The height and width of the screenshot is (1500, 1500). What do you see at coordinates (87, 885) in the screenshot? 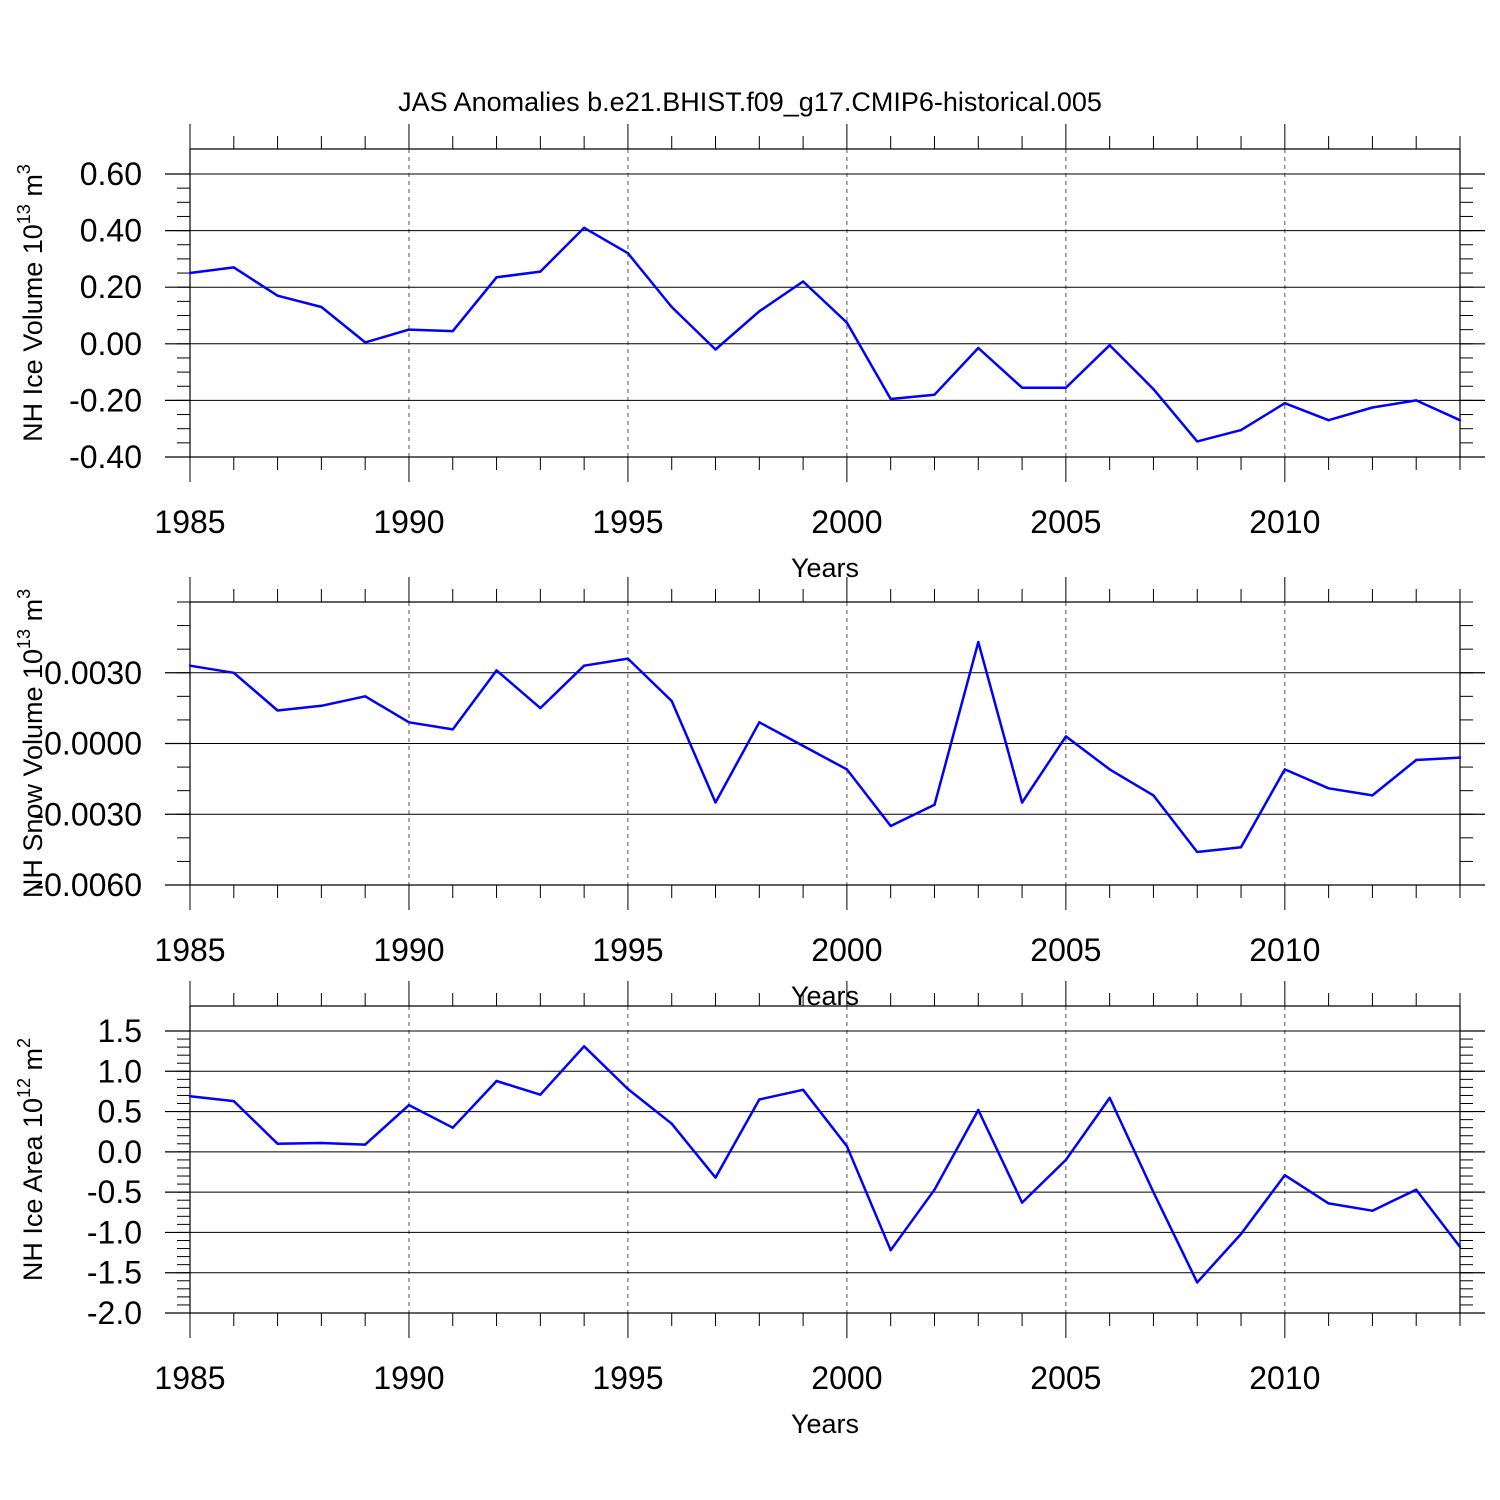
I see `y-tick-label: -0.0060` at bounding box center [87, 885].